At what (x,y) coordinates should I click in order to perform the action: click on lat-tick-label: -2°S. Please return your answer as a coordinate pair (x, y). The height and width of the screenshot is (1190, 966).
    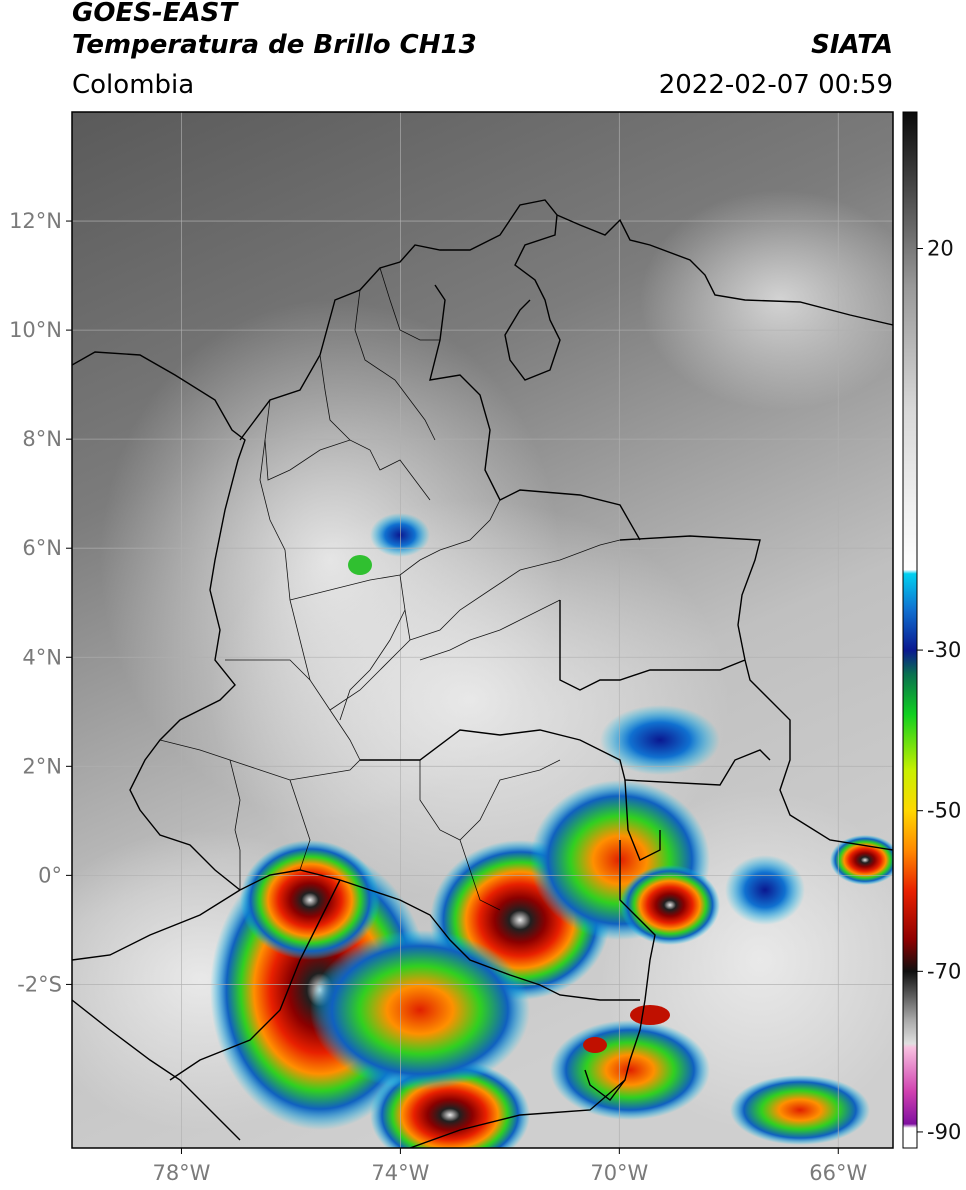
    Looking at the image, I should click on (39, 984).